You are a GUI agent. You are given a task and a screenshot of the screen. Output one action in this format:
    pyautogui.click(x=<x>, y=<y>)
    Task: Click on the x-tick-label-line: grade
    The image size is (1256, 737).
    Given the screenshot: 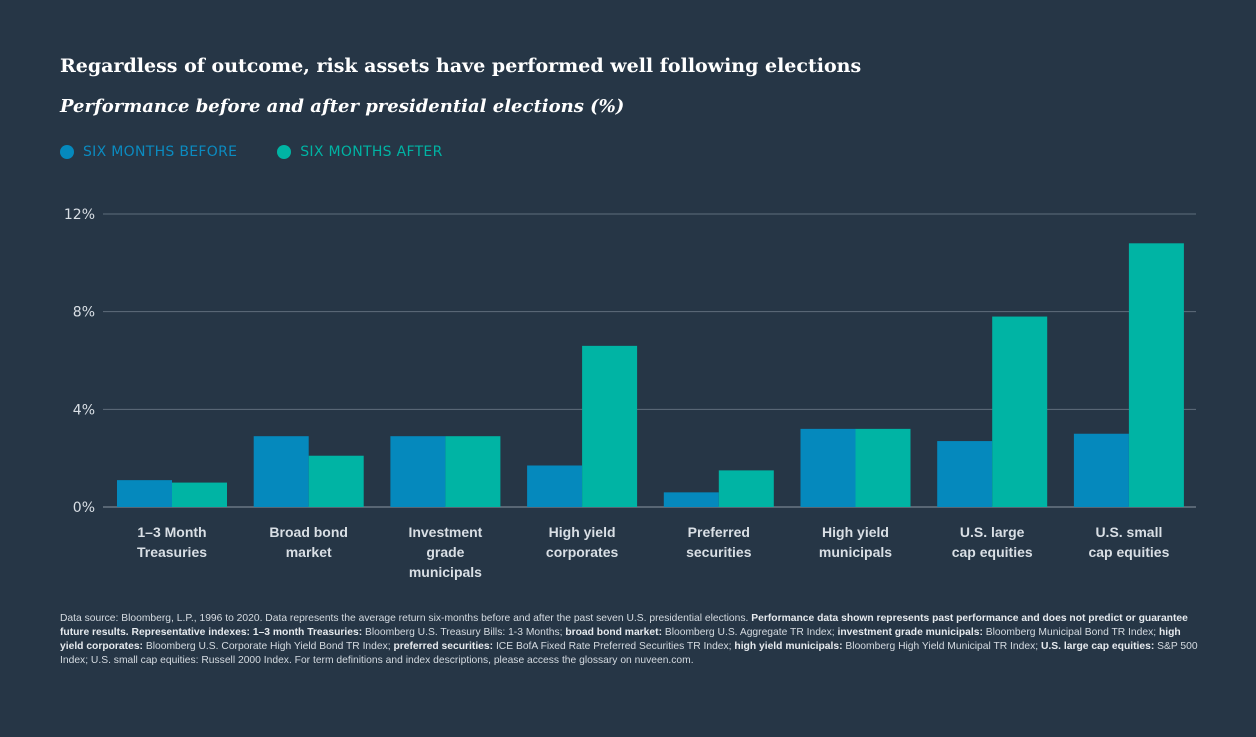 What is the action you would take?
    pyautogui.click(x=445, y=552)
    